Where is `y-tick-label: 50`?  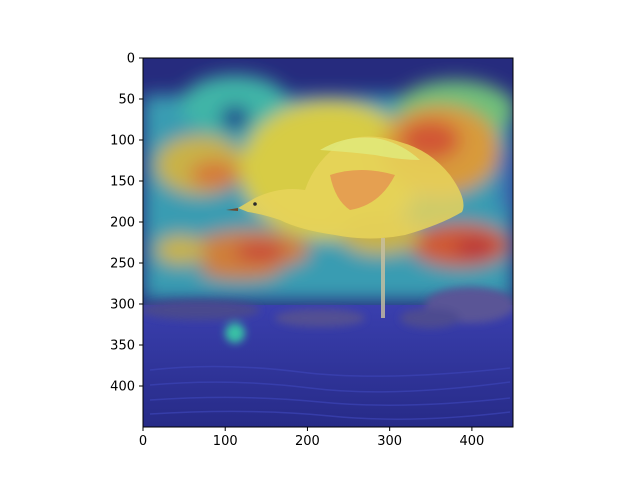 y-tick-label: 50 is located at coordinates (126, 100).